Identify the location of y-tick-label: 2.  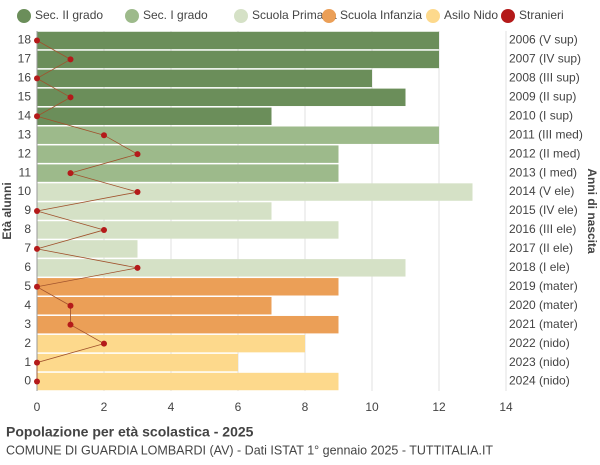
(27, 343).